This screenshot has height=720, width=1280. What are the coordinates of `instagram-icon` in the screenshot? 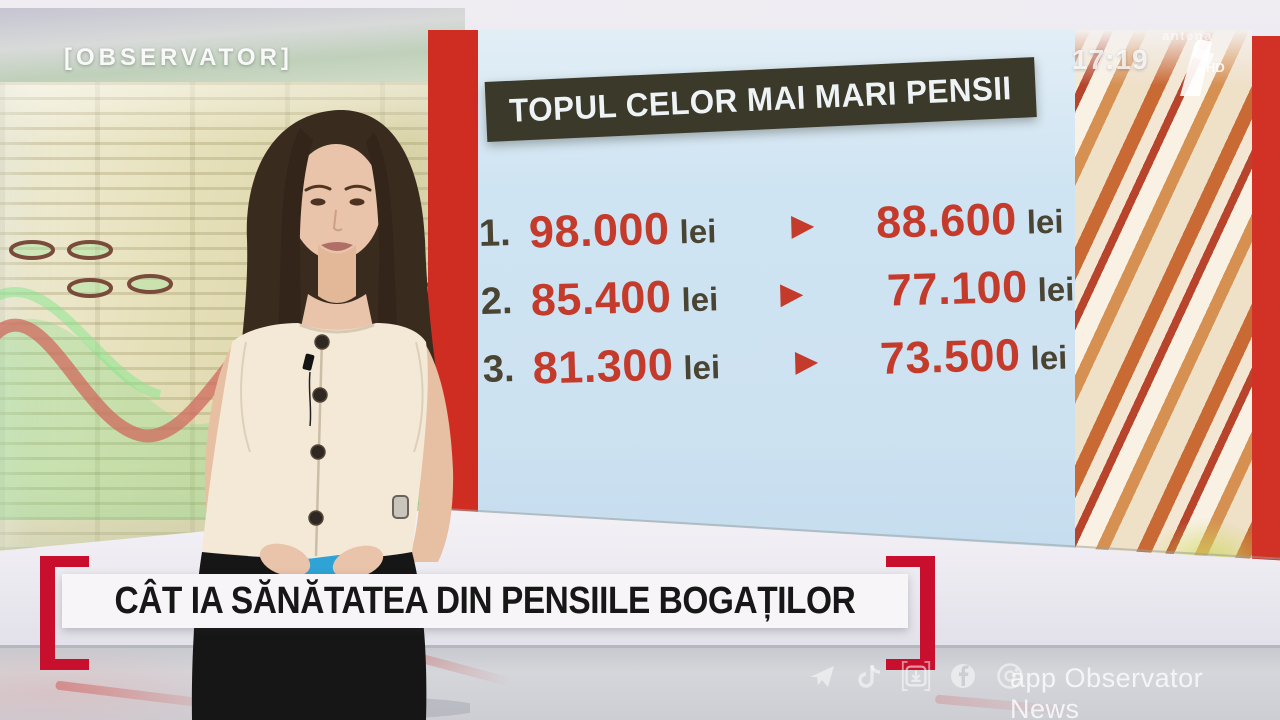 It's located at (1010, 676).